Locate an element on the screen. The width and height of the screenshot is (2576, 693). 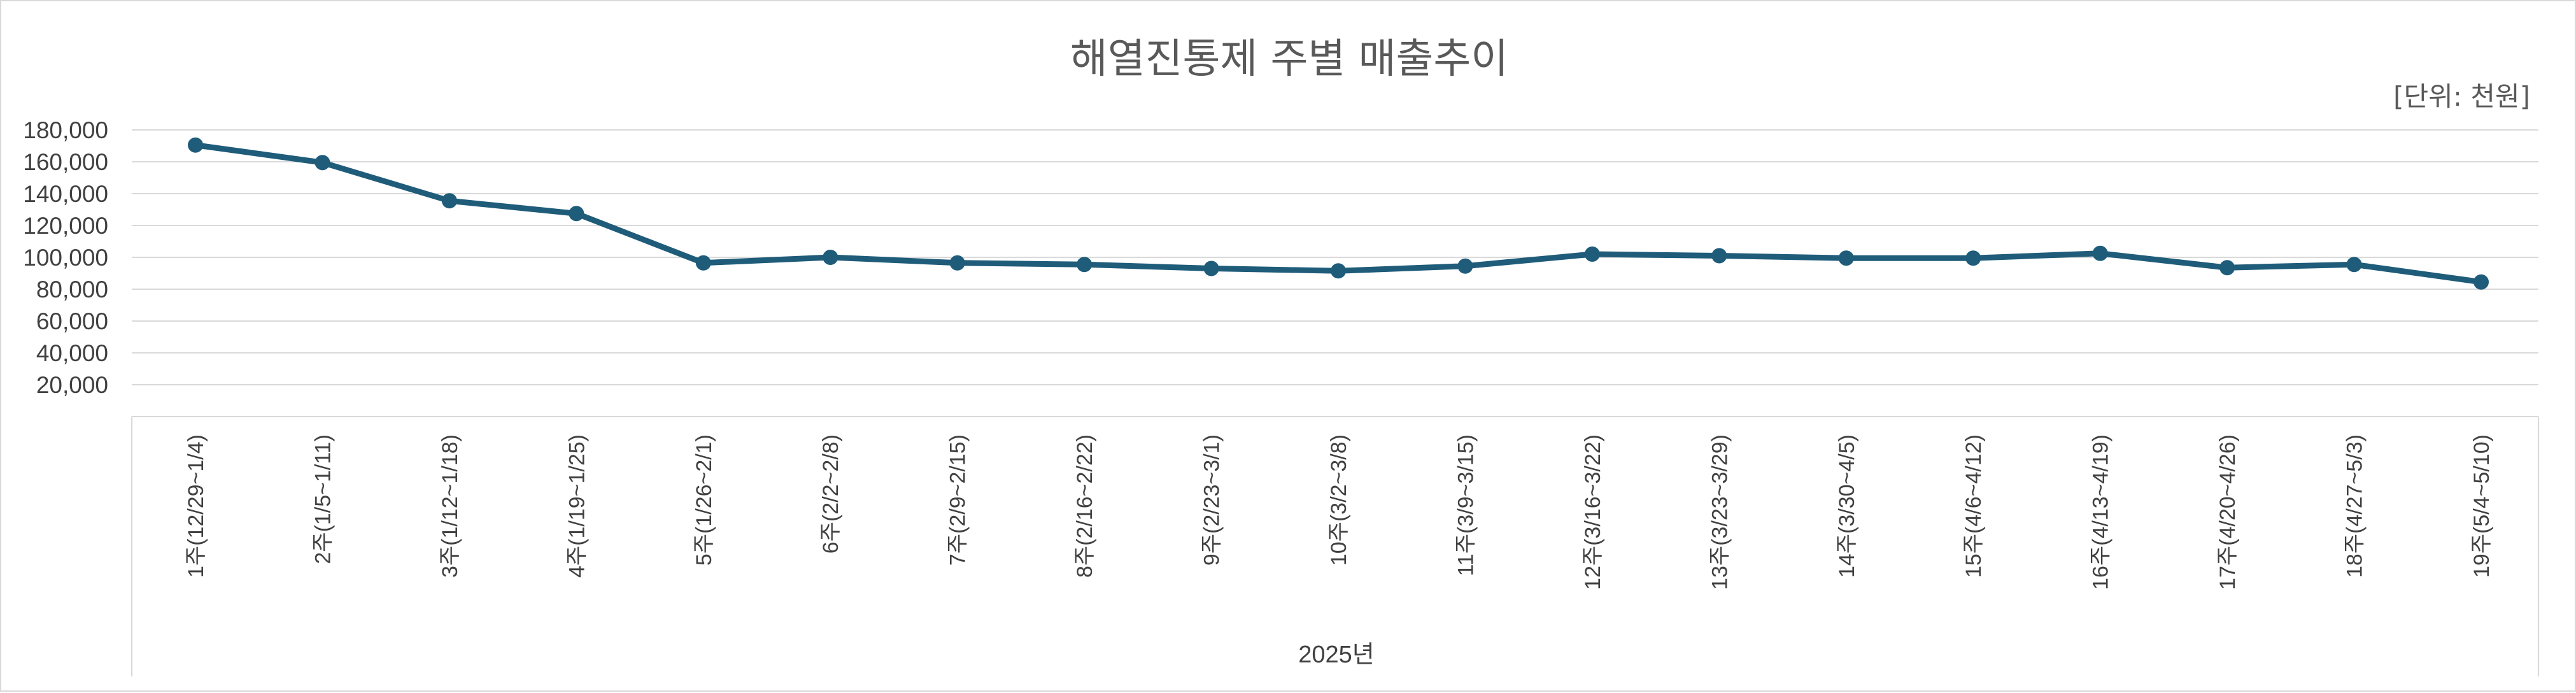
x-tick-label: 15주(4/6~4/12) is located at coordinates (1974, 506).